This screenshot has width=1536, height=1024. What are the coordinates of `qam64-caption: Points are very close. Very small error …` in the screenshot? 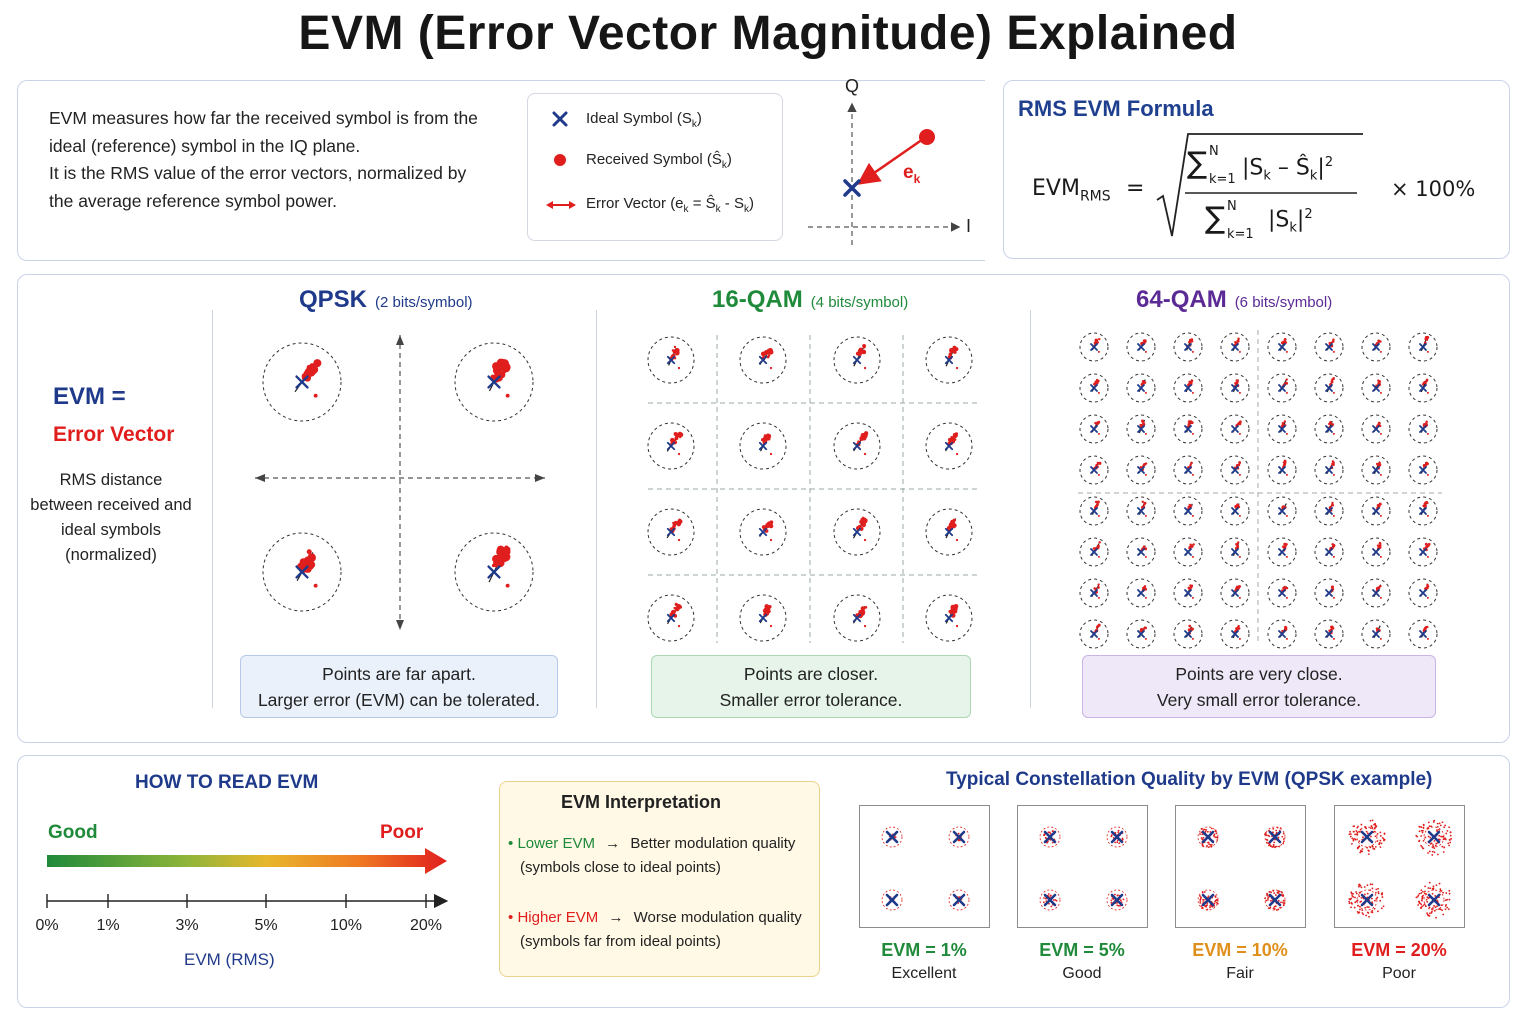 It's located at (1259, 686).